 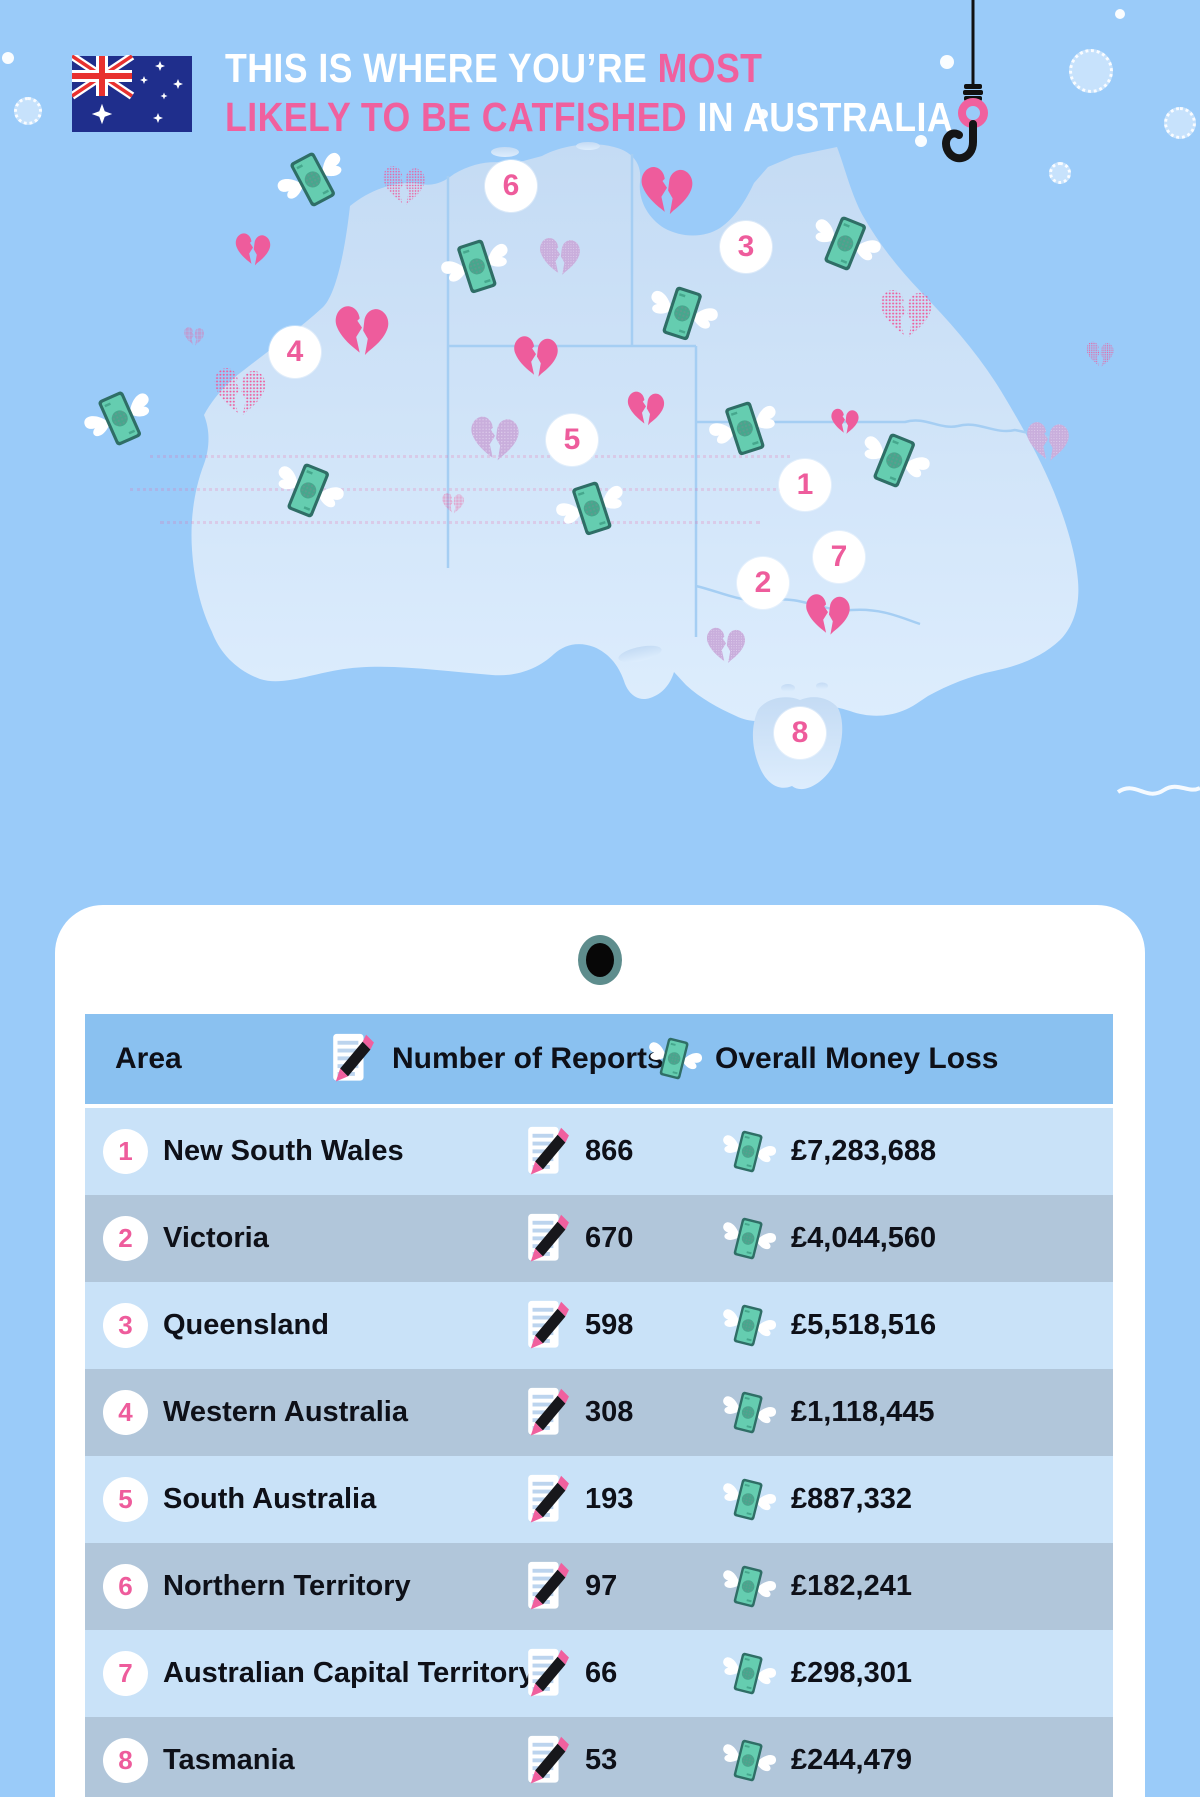 I want to click on reports-count: 66, so click(x=601, y=1673).